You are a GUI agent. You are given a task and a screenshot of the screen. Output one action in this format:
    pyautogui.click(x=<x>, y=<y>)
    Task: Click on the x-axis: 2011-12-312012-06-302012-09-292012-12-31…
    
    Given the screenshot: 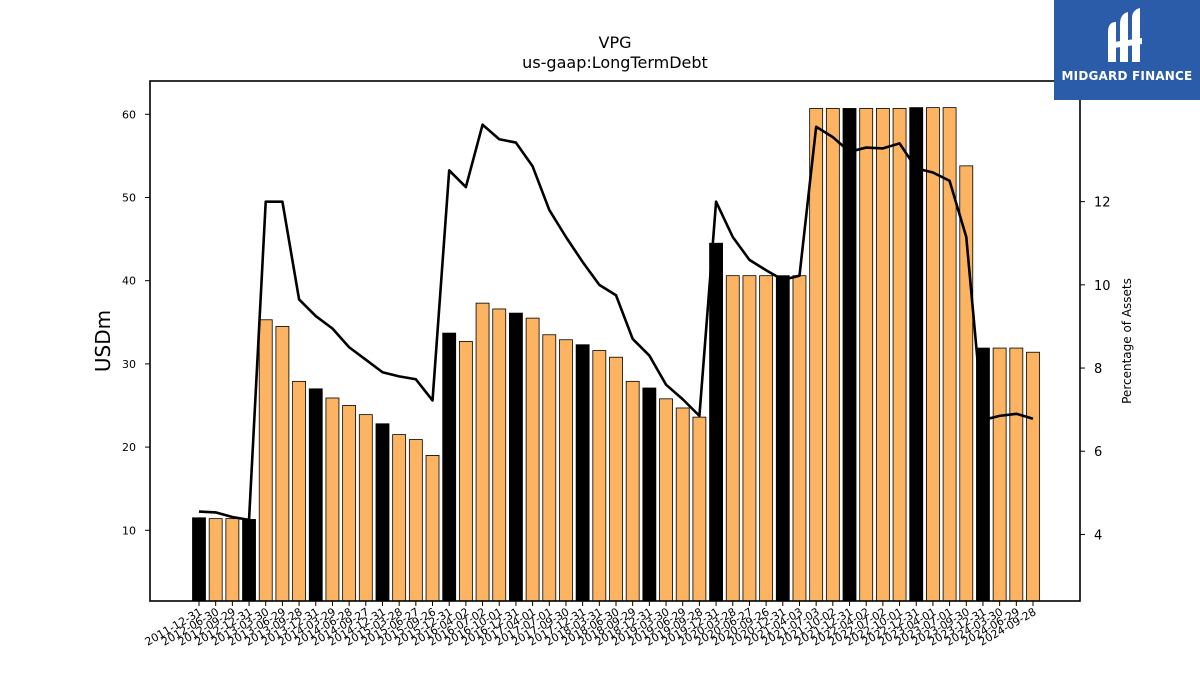 What is the action you would take?
    pyautogui.click(x=591, y=625)
    